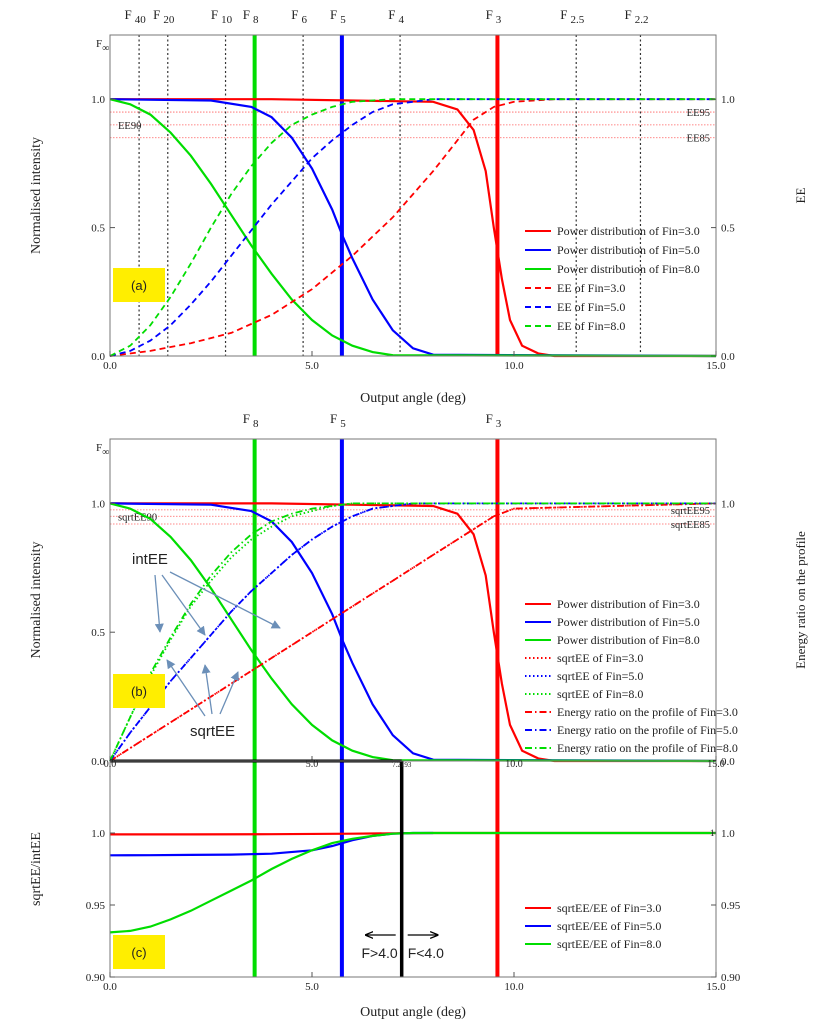 The height and width of the screenshot is (1032, 830). I want to click on xtick-label-a-2: 10.0, so click(514, 366).